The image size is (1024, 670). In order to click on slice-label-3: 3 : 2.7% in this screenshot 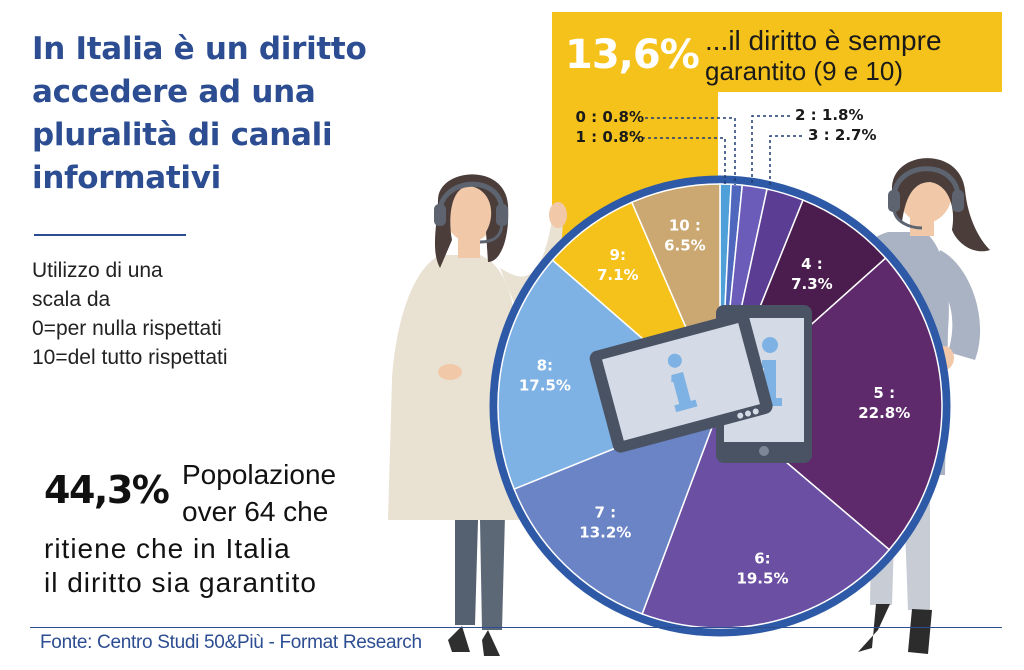, I will do `click(842, 135)`.